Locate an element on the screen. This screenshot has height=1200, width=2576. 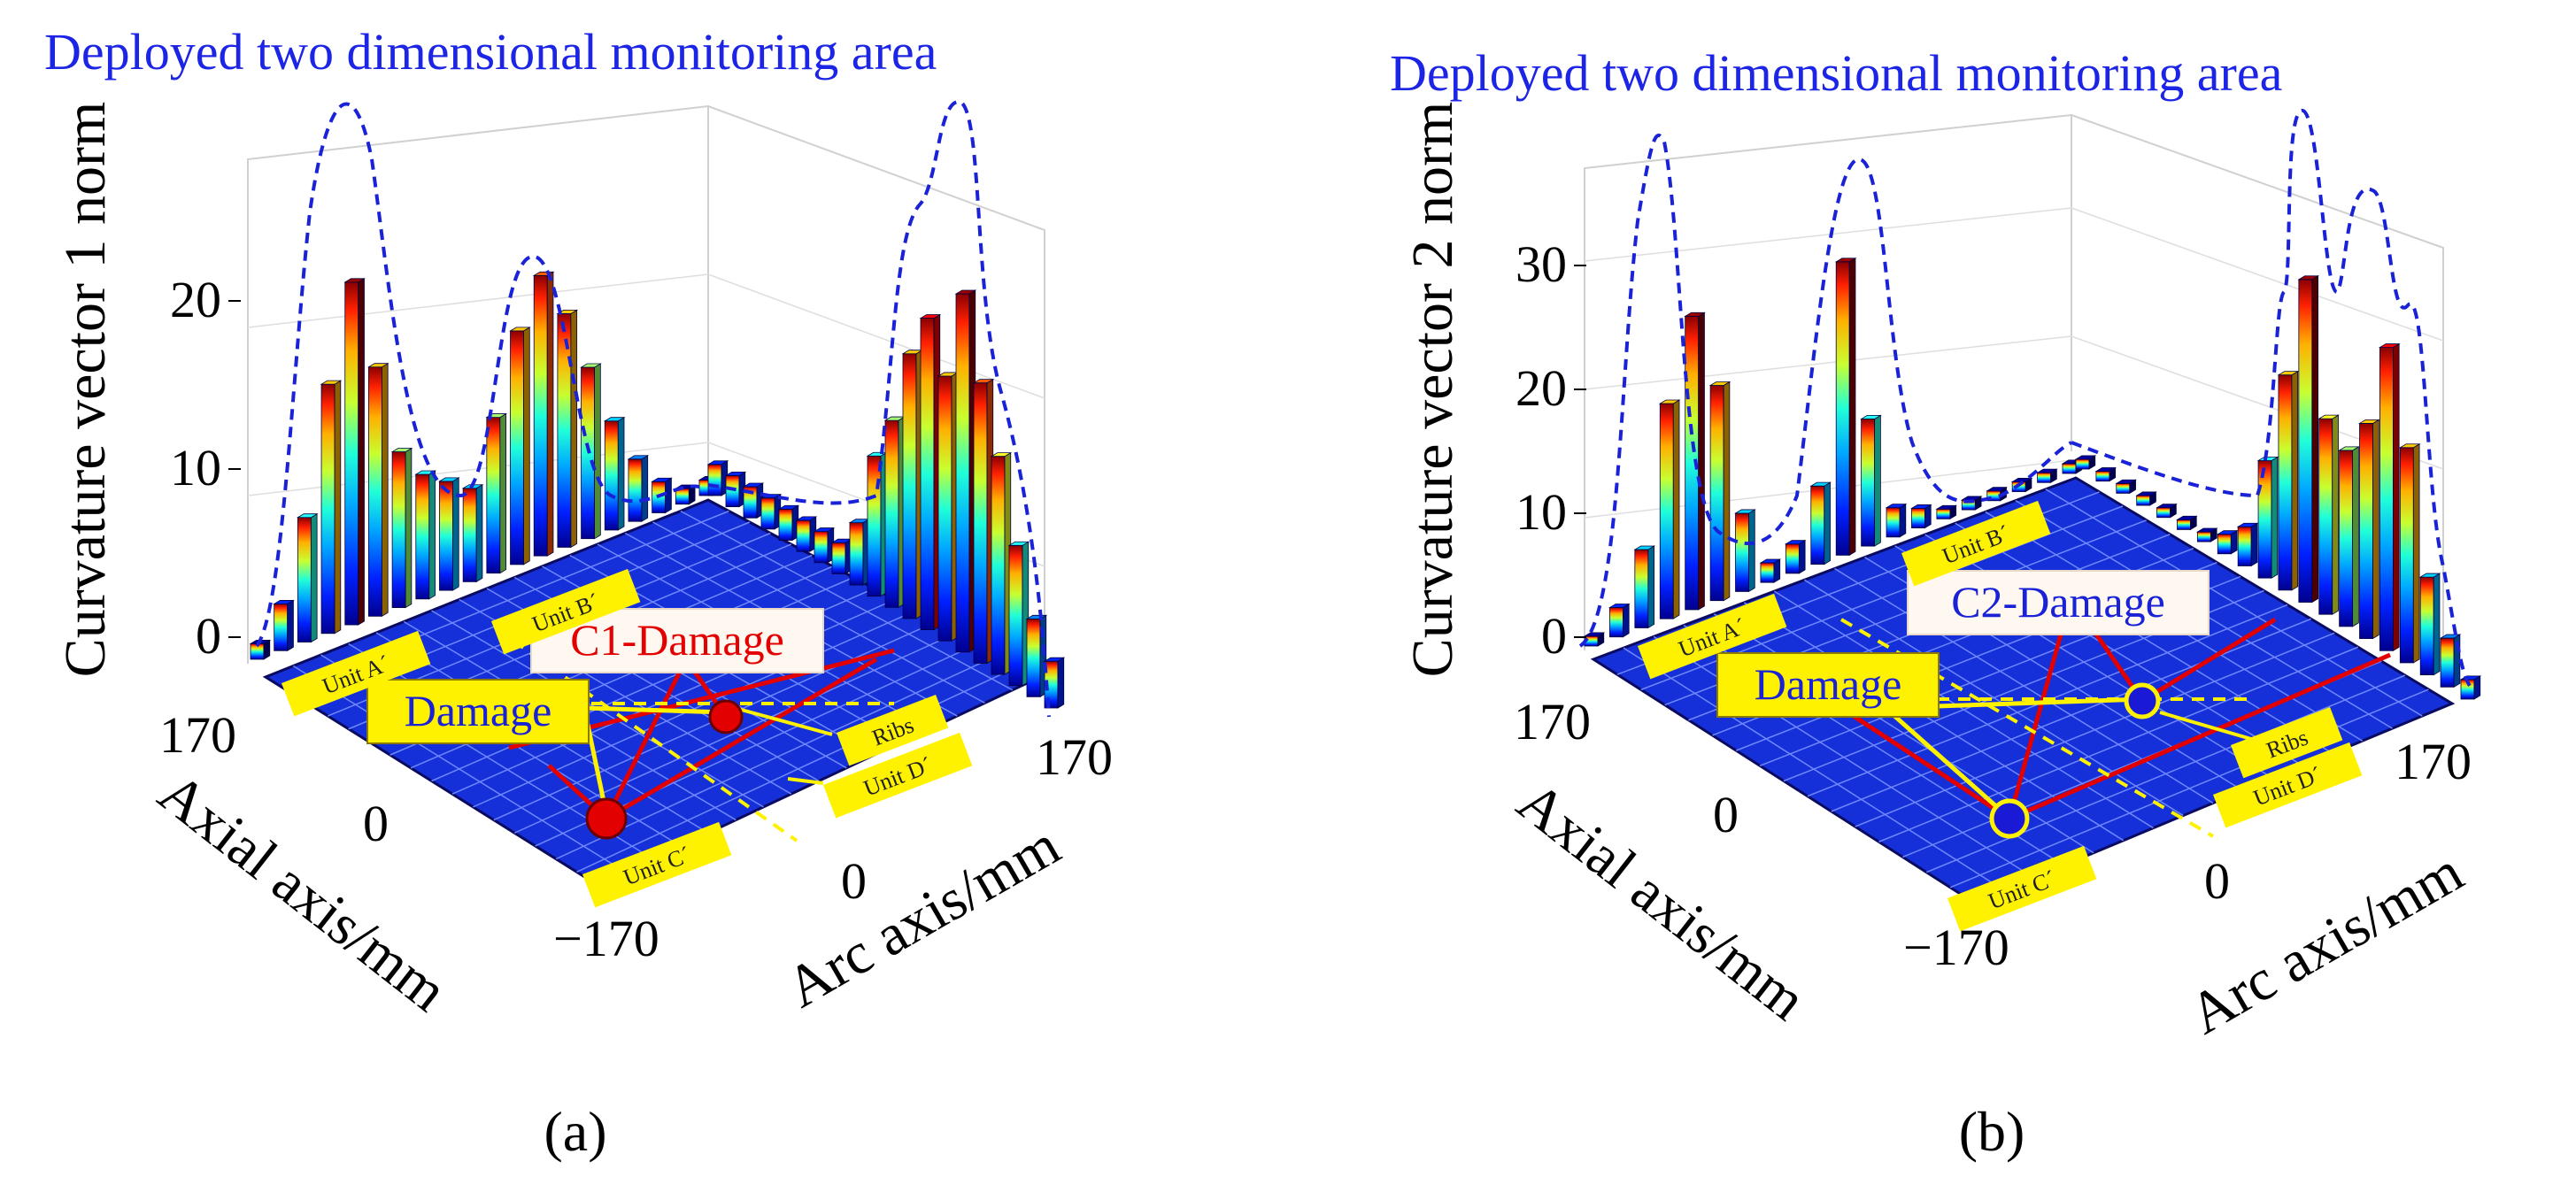
panel-b-damage-label: Damage is located at coordinates (1828, 684).